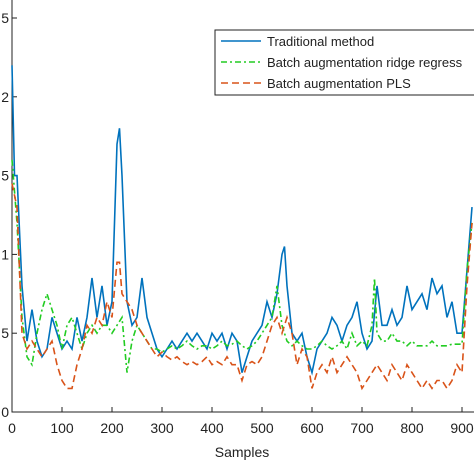 This screenshot has width=474, height=474. Describe the element at coordinates (12, 428) in the screenshot. I see `x-tick-label: 0` at that location.